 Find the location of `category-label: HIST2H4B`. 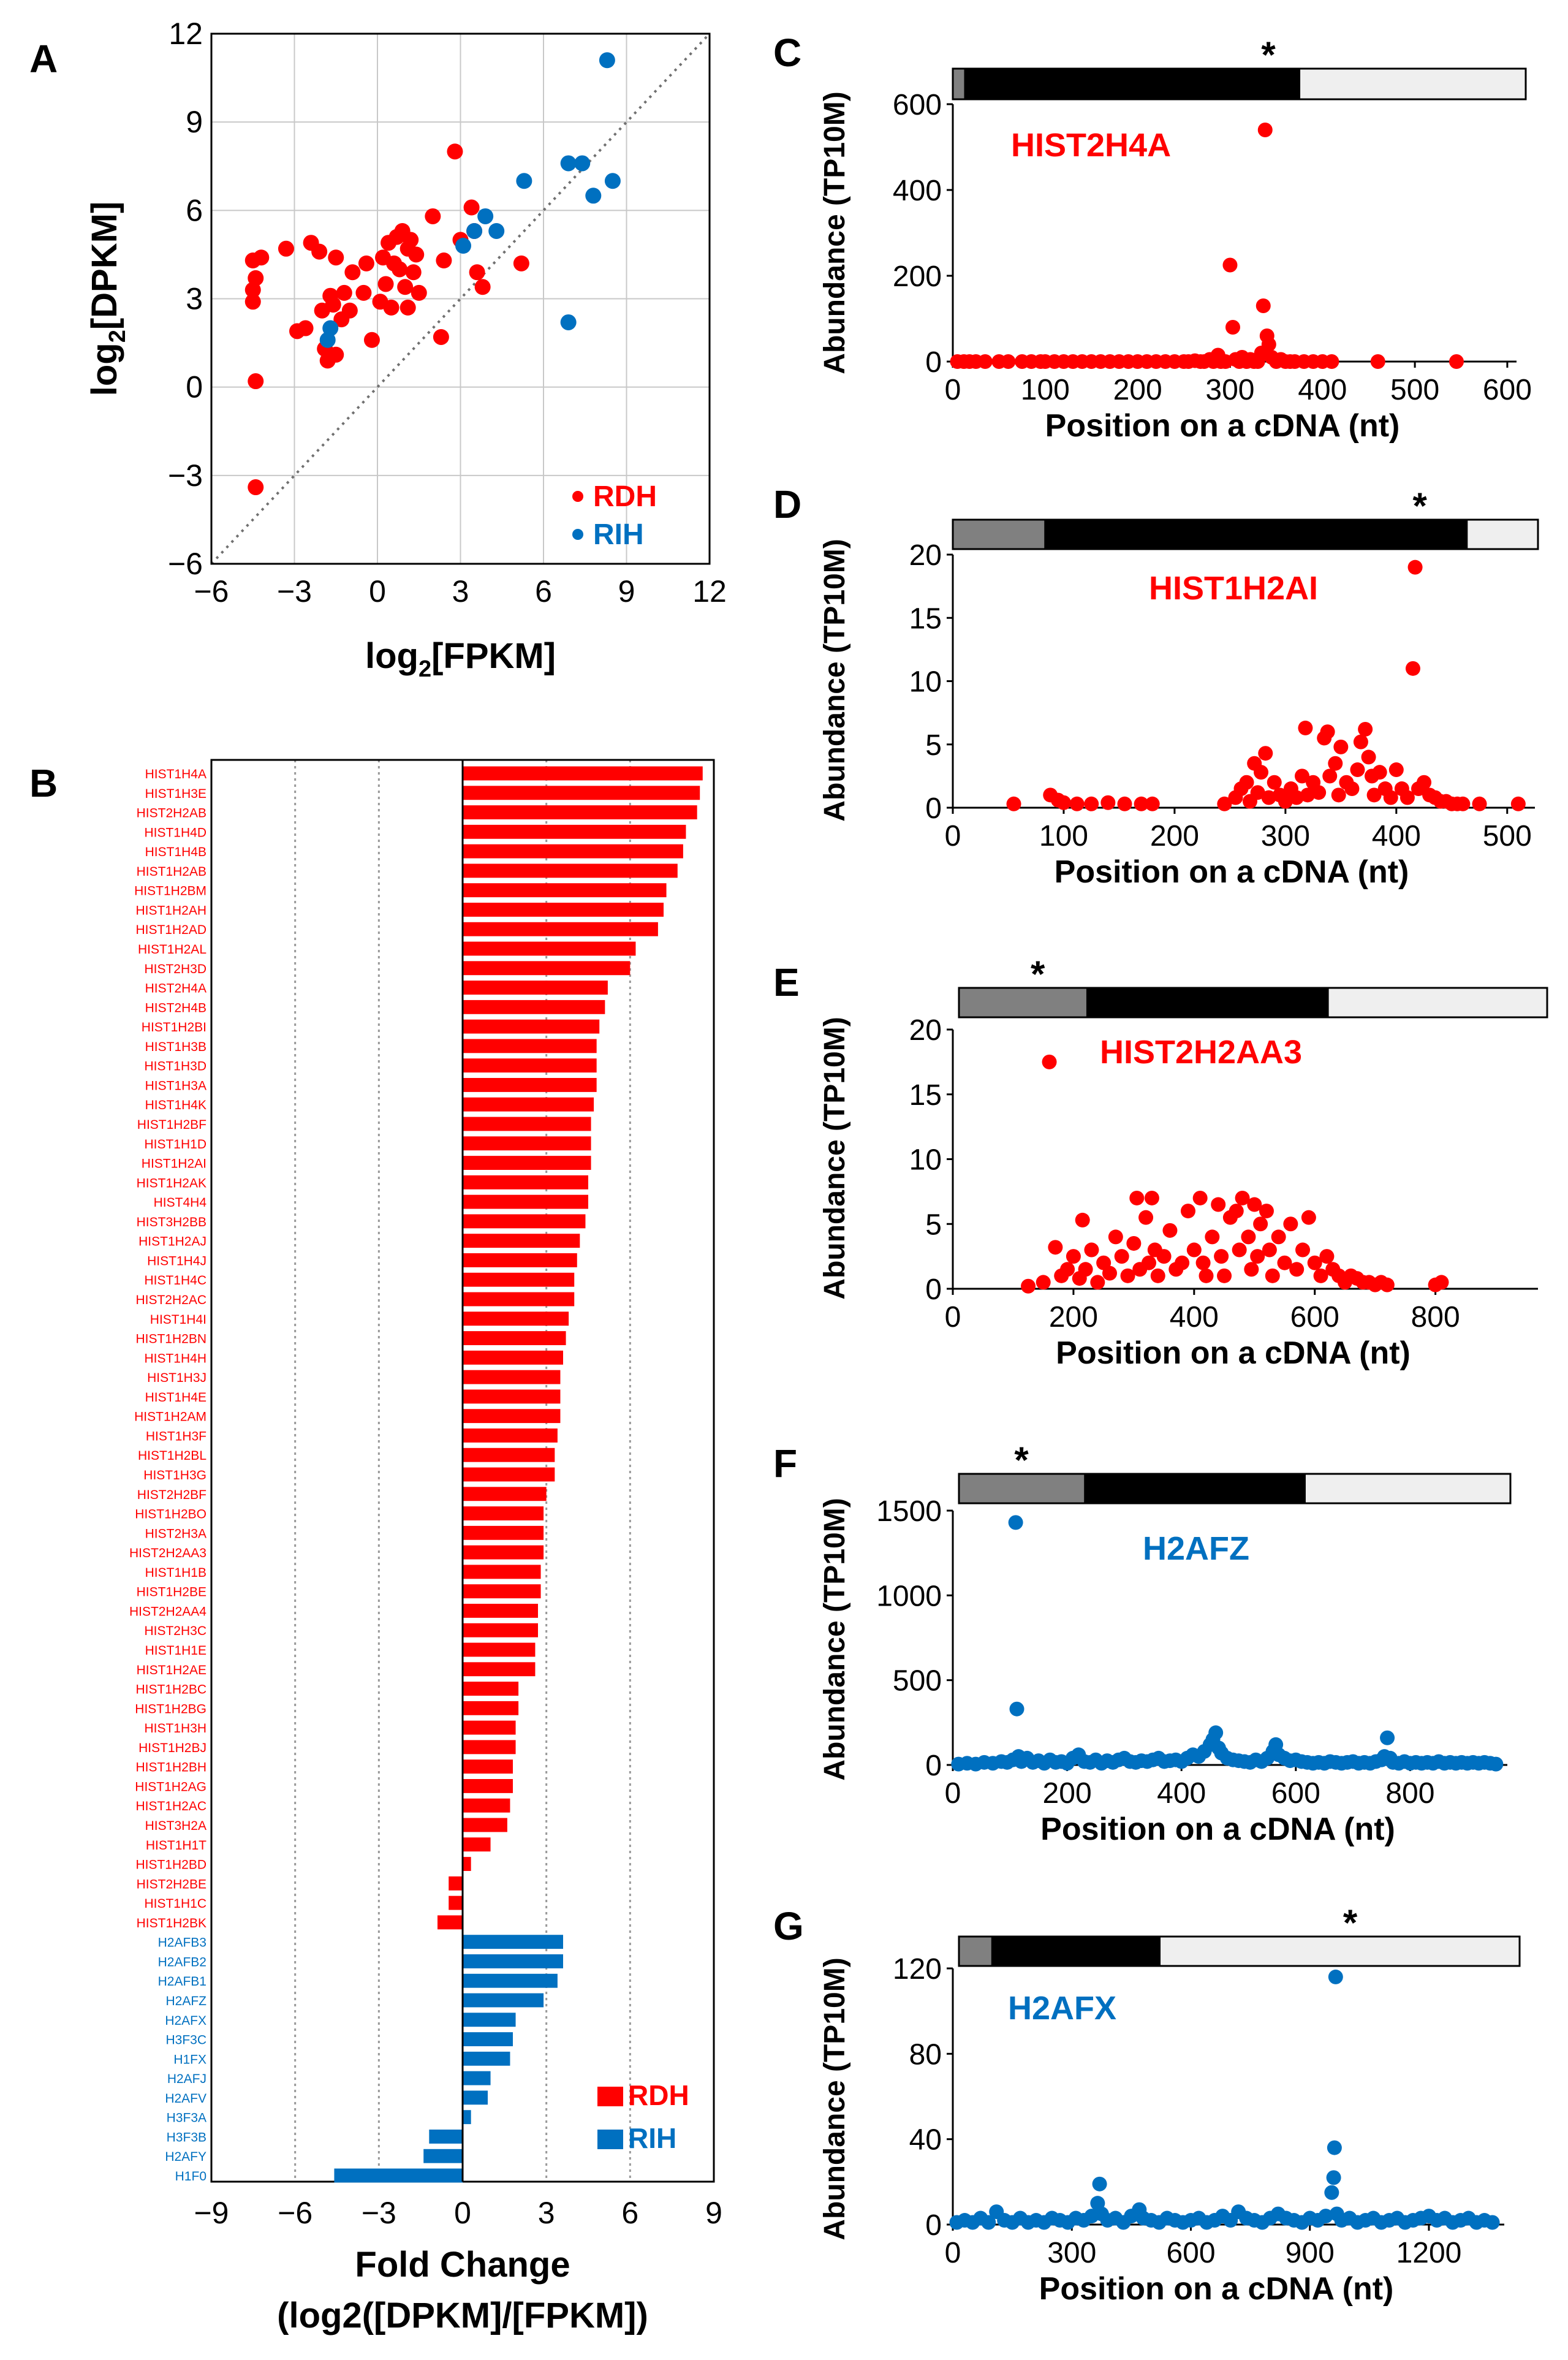

category-label: HIST2H4B is located at coordinates (175, 1008).